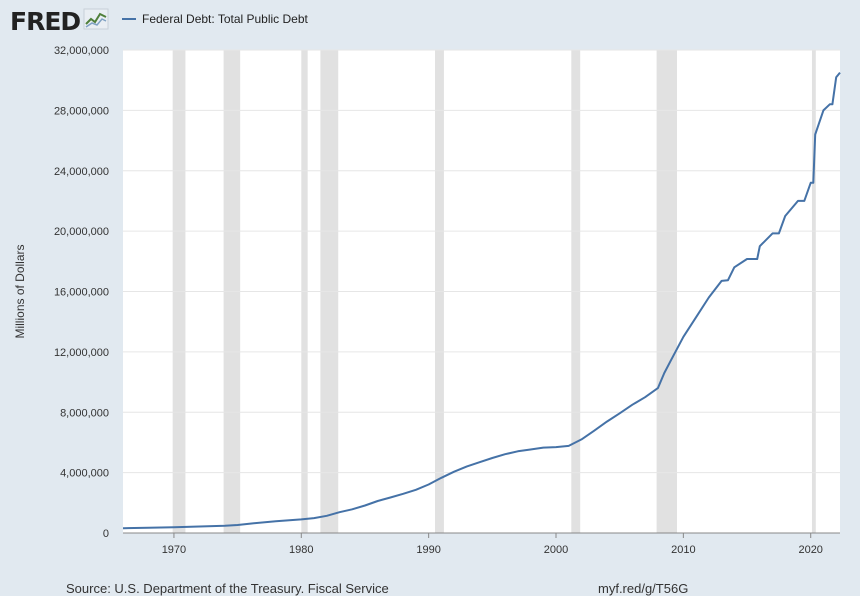  What do you see at coordinates (84, 413) in the screenshot?
I see `y-tick-label: 8,000,000` at bounding box center [84, 413].